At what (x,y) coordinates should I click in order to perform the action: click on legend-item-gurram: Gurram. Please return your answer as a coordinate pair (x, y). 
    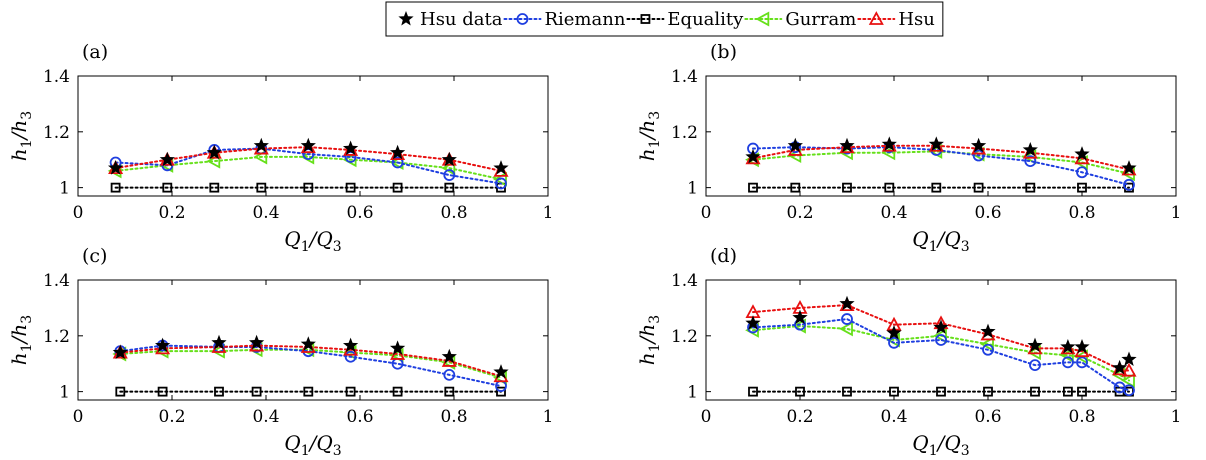
    Looking at the image, I should click on (800, 19).